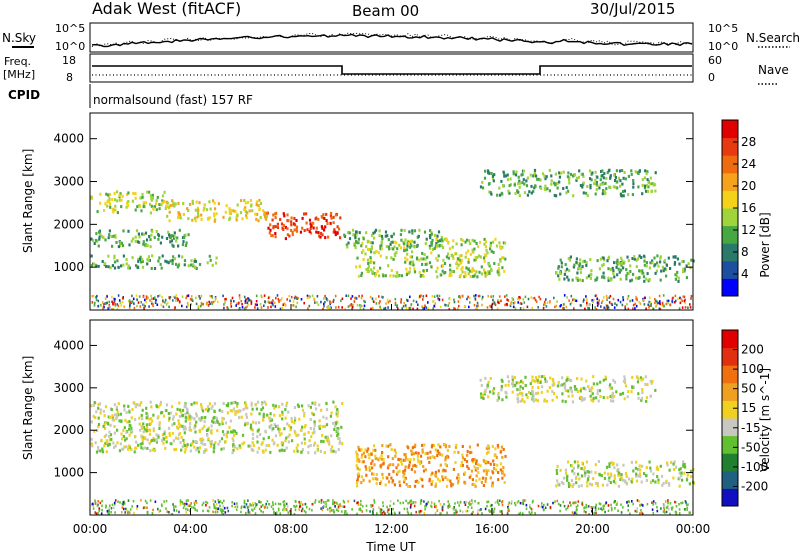  Describe the element at coordinates (173, 100) in the screenshot. I see `cpid-text: normalsound (fast) 157 RF` at that location.